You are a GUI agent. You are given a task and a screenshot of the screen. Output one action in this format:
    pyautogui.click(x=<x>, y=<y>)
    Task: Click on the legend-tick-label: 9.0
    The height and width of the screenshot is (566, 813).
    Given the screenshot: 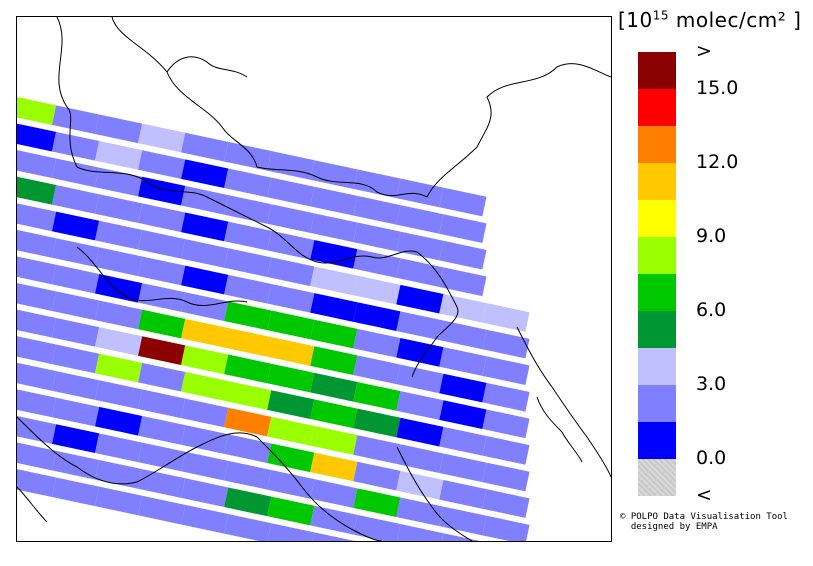 What is the action you would take?
    pyautogui.click(x=711, y=236)
    